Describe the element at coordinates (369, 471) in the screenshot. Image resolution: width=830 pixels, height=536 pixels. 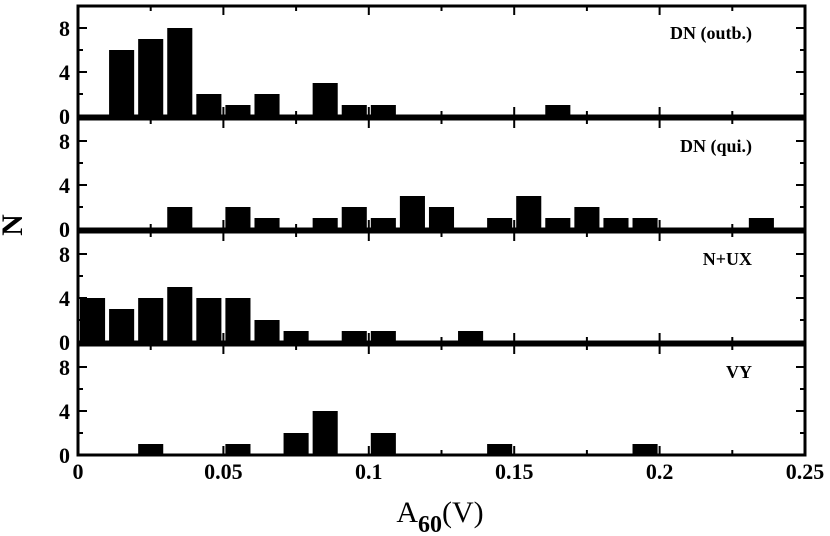
I see `x-tick-label: 0.1` at that location.